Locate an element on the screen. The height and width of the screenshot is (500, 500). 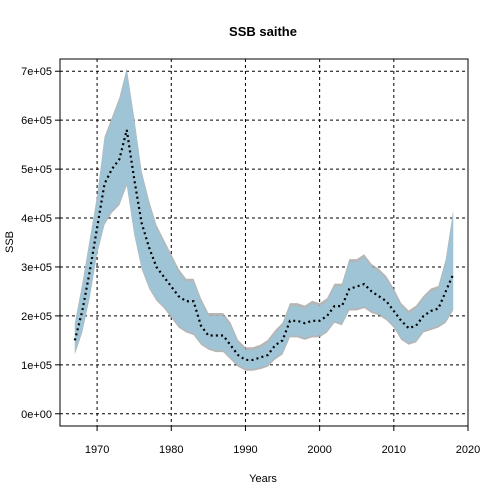
y-tick-label: 3e+05 is located at coordinates (36, 268).